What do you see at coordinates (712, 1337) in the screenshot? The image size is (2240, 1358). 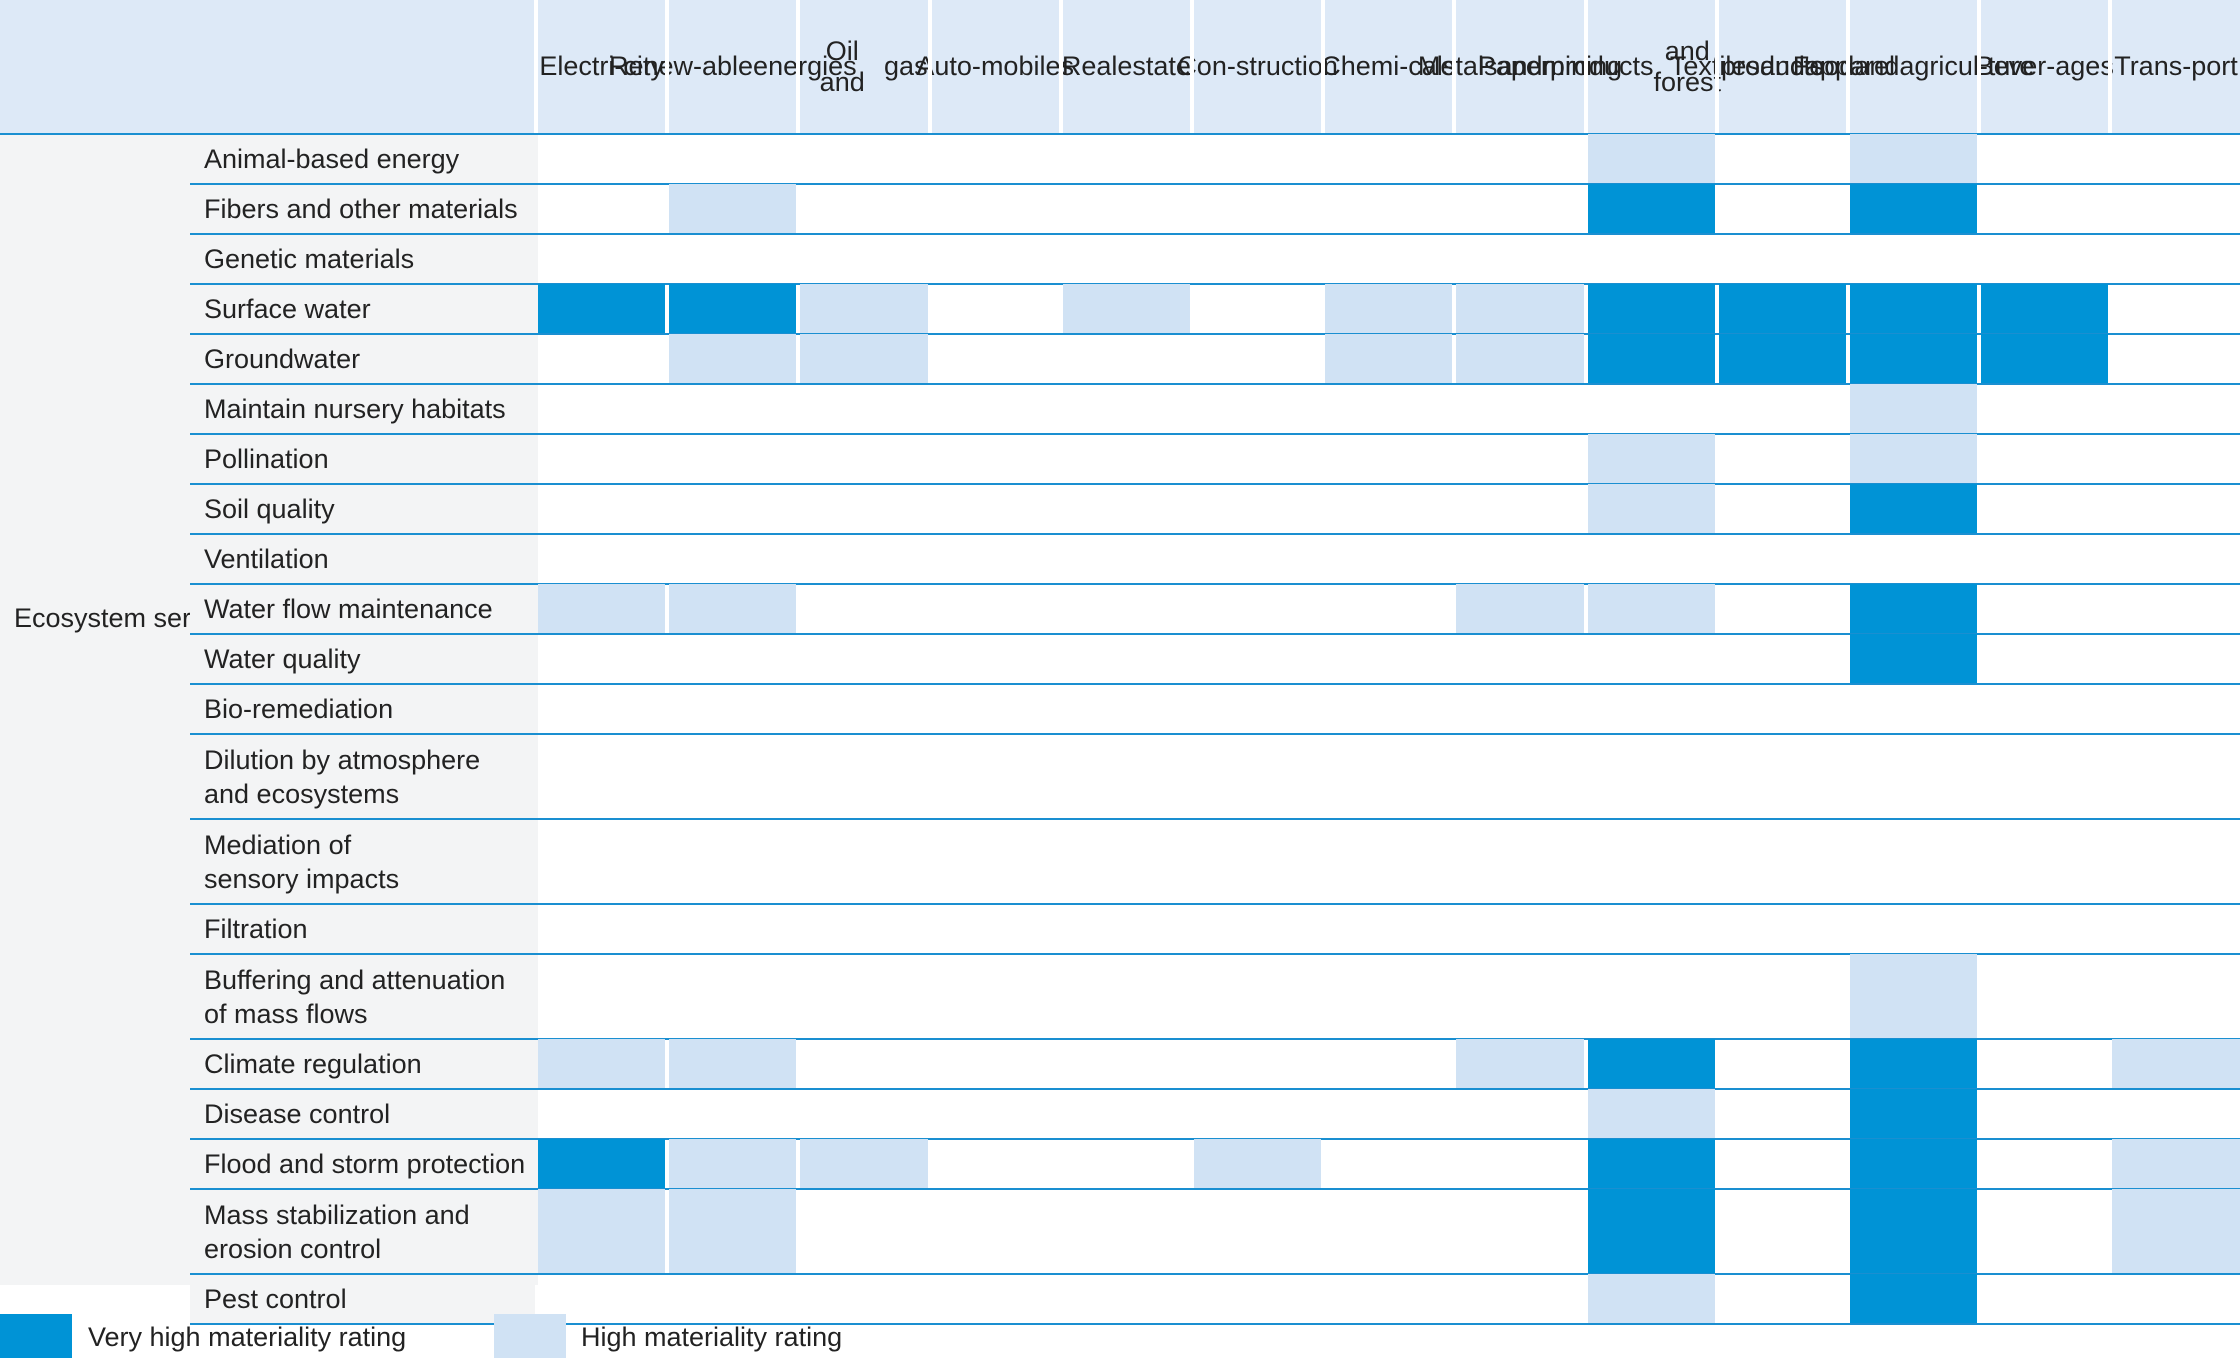 I see `legend-label: High materiality rating` at bounding box center [712, 1337].